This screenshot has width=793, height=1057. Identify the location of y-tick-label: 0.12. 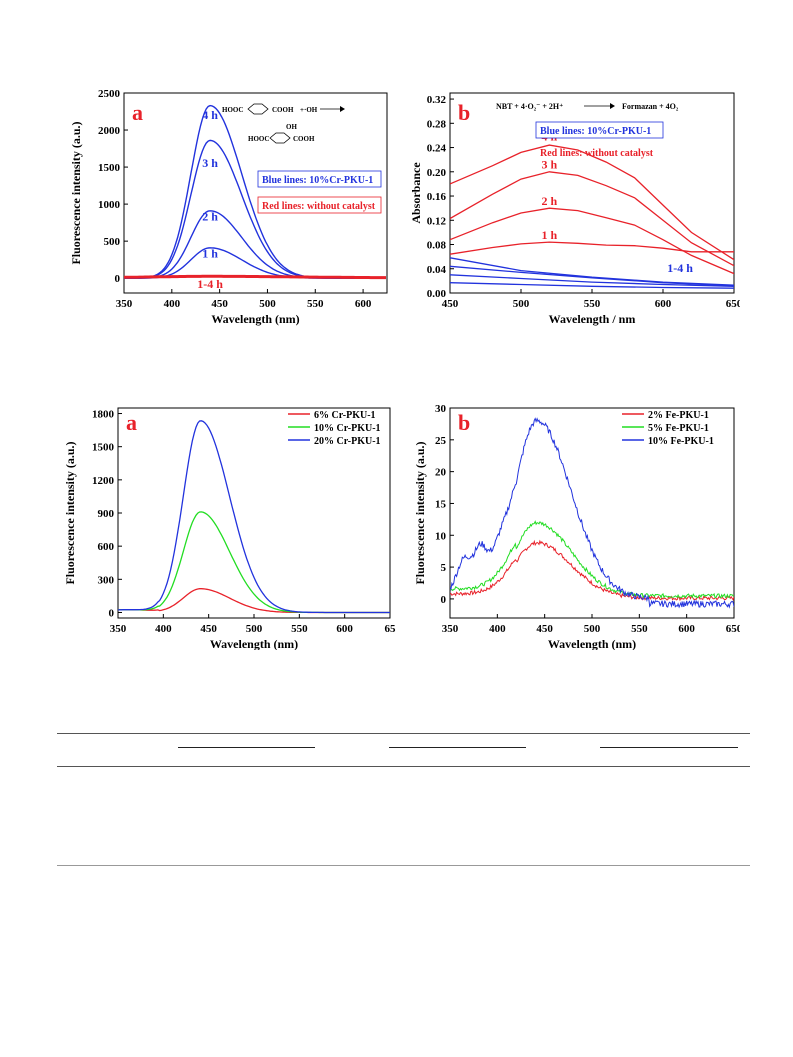
(437, 221).